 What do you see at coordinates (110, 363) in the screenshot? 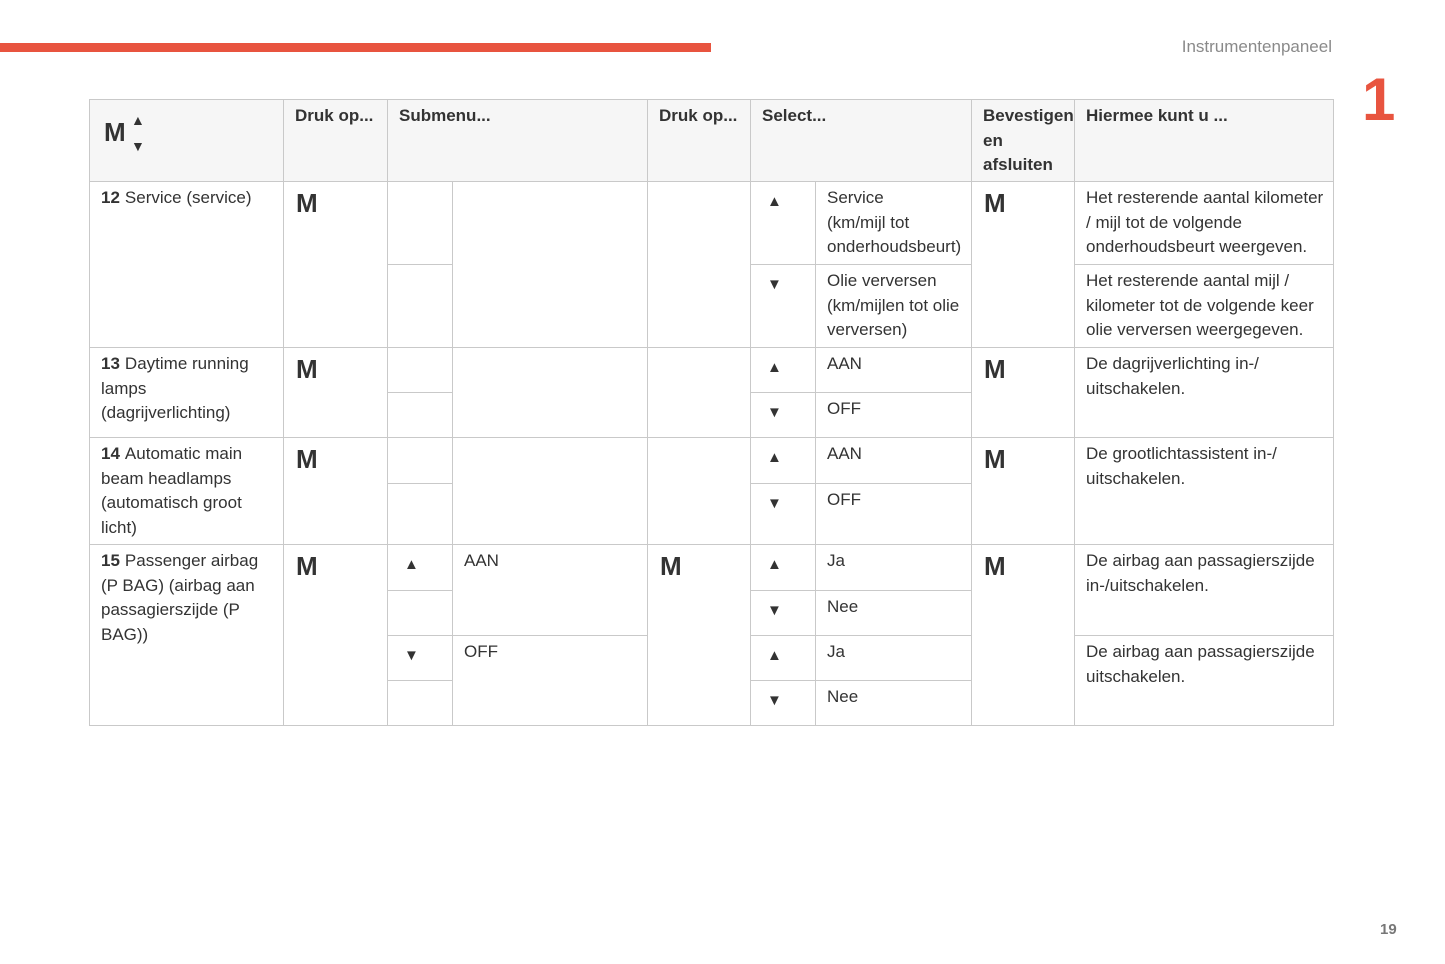
I see `row-number: 13` at bounding box center [110, 363].